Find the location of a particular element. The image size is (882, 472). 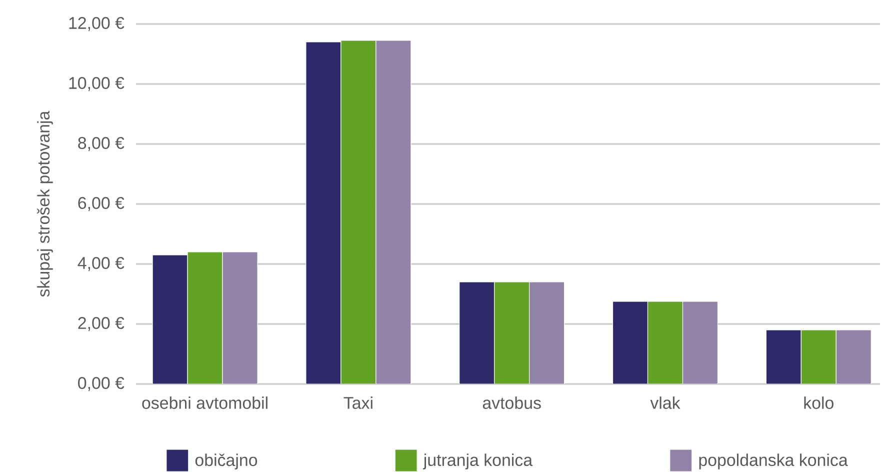

legend-label: jutranja konica is located at coordinates (477, 462).